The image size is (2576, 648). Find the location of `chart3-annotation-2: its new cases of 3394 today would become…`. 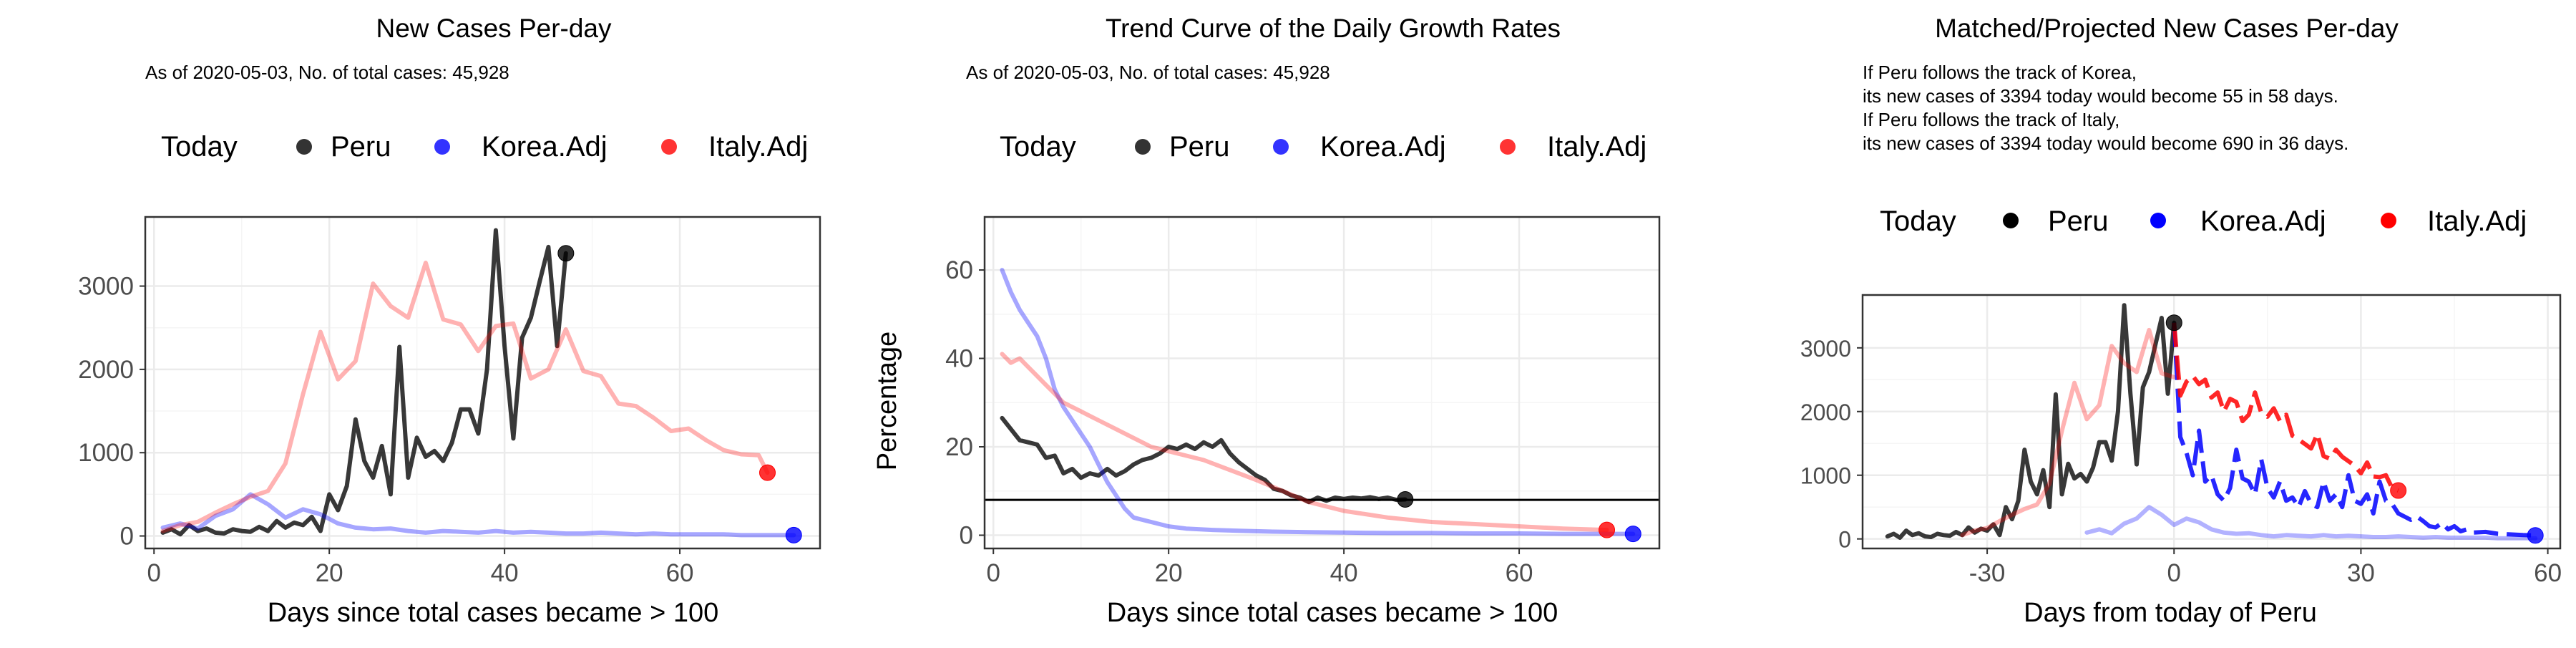

chart3-annotation-2: its new cases of 3394 today would become… is located at coordinates (2100, 96).